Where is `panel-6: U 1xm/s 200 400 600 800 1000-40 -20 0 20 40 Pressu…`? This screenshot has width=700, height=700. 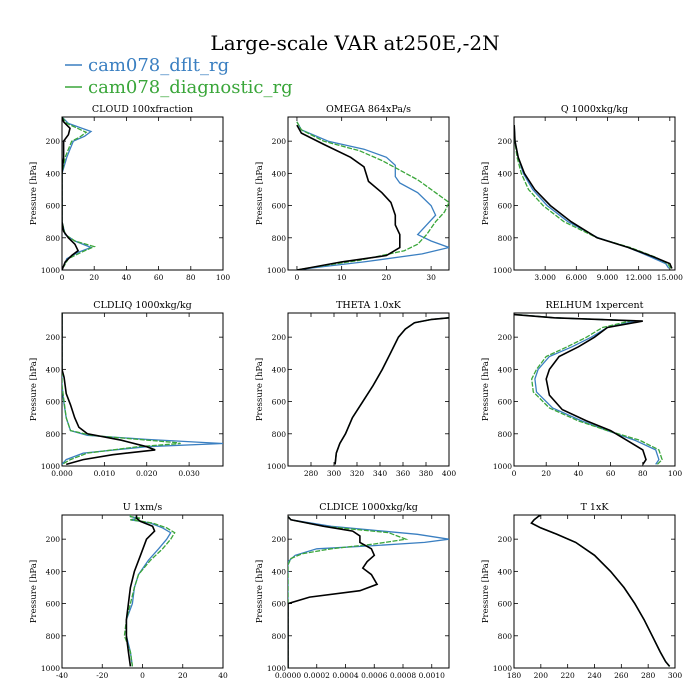 panel-6: U 1xm/s 200 400 600 800 1000-40 -20 0 20 40 Pressu… is located at coordinates (128, 591).